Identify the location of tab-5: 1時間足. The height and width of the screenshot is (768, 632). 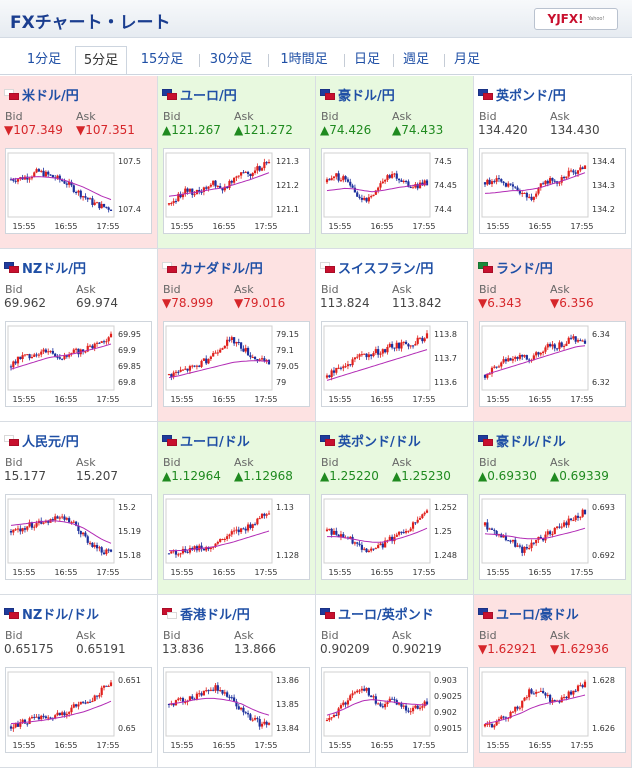
(304, 59).